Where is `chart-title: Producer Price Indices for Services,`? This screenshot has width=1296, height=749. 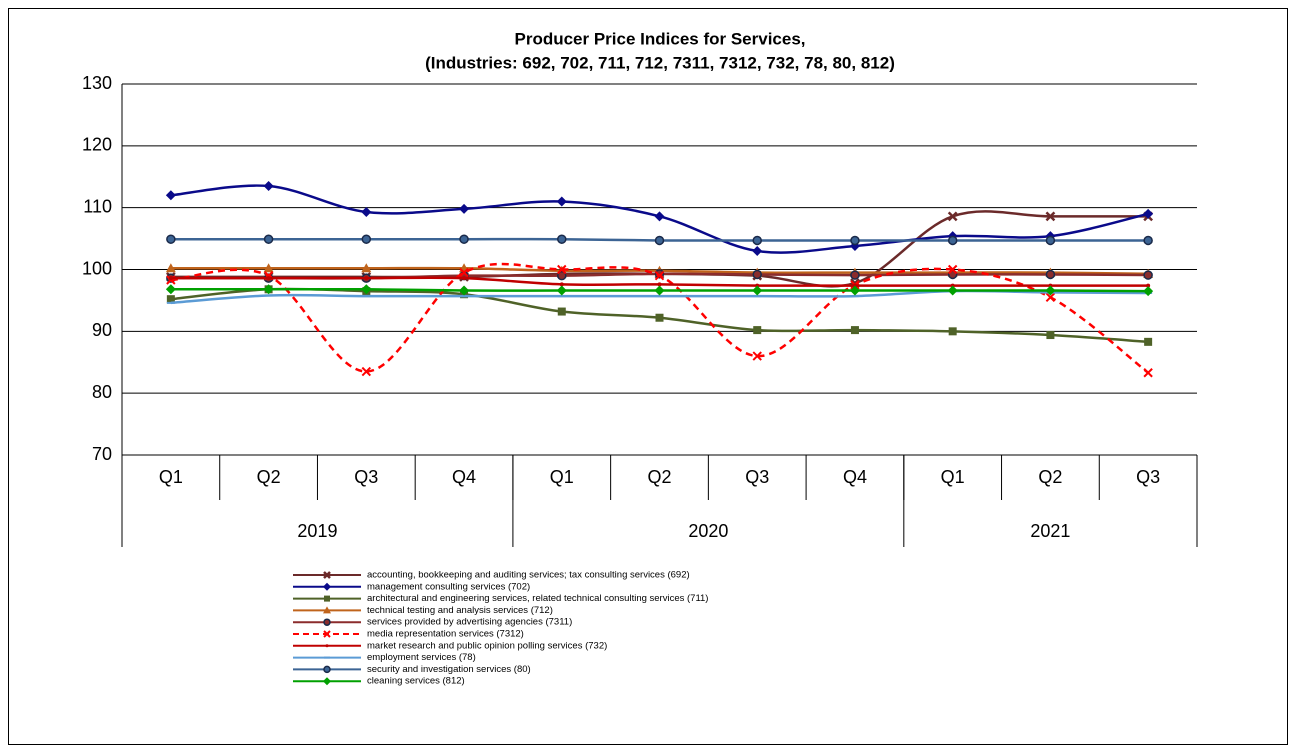 chart-title: Producer Price Indices for Services, is located at coordinates (659, 38).